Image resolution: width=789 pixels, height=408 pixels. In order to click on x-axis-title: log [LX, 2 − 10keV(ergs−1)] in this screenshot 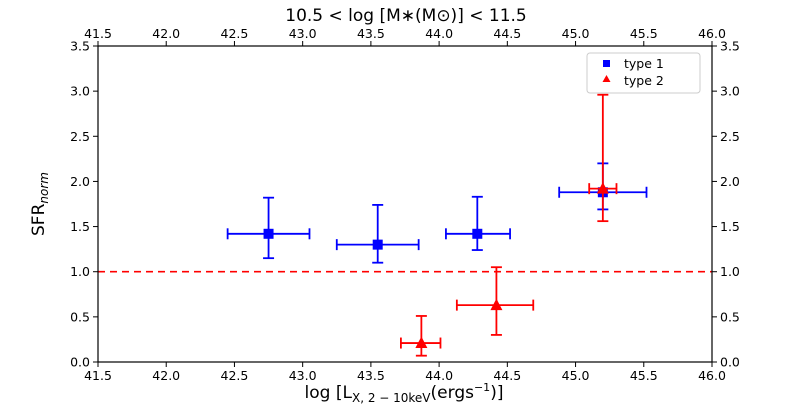, I will do `click(404, 393)`.